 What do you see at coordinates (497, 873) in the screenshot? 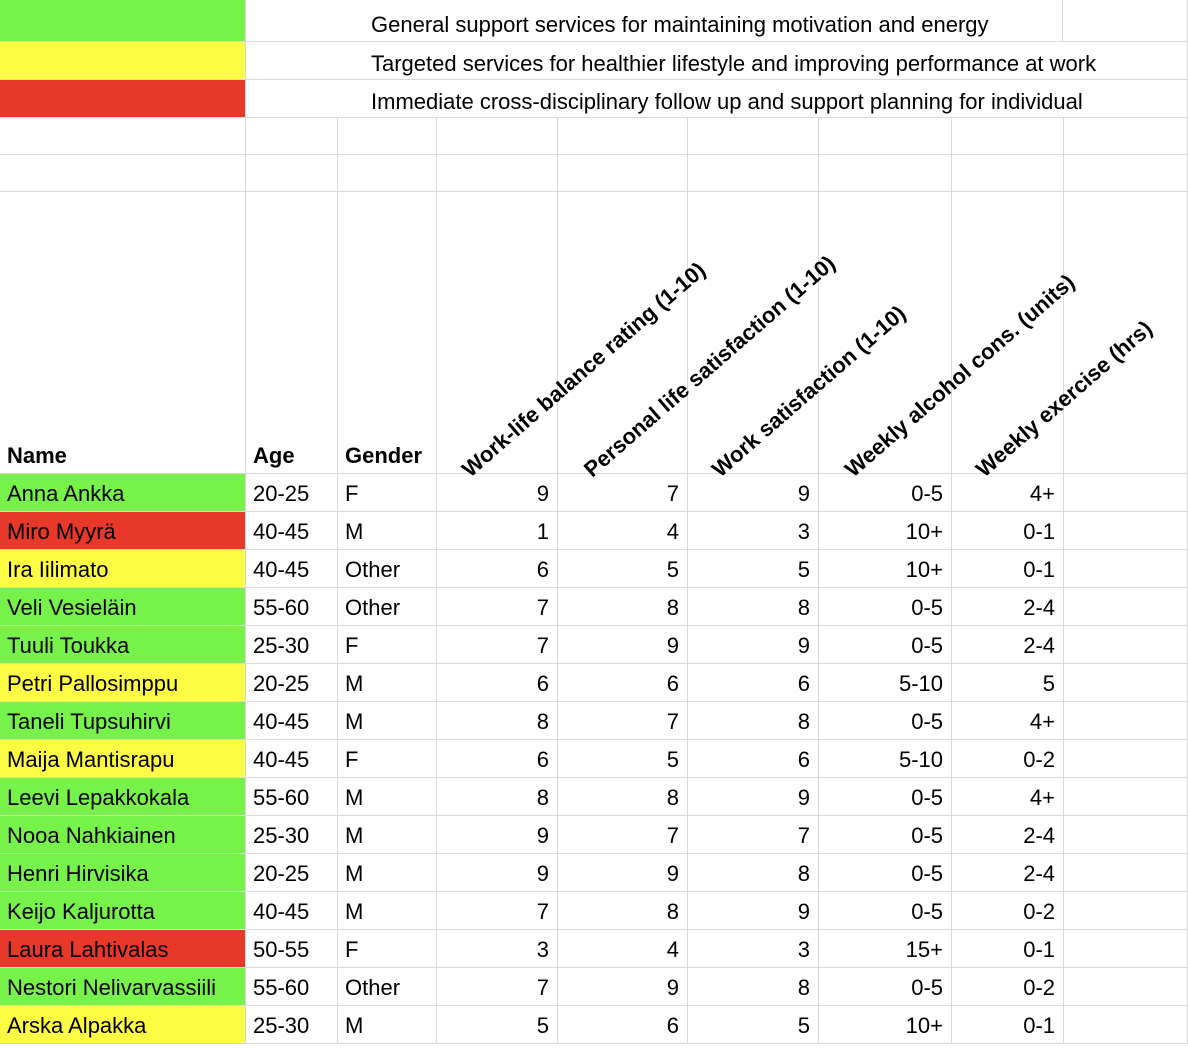
I see `cell-worklife: 9` at bounding box center [497, 873].